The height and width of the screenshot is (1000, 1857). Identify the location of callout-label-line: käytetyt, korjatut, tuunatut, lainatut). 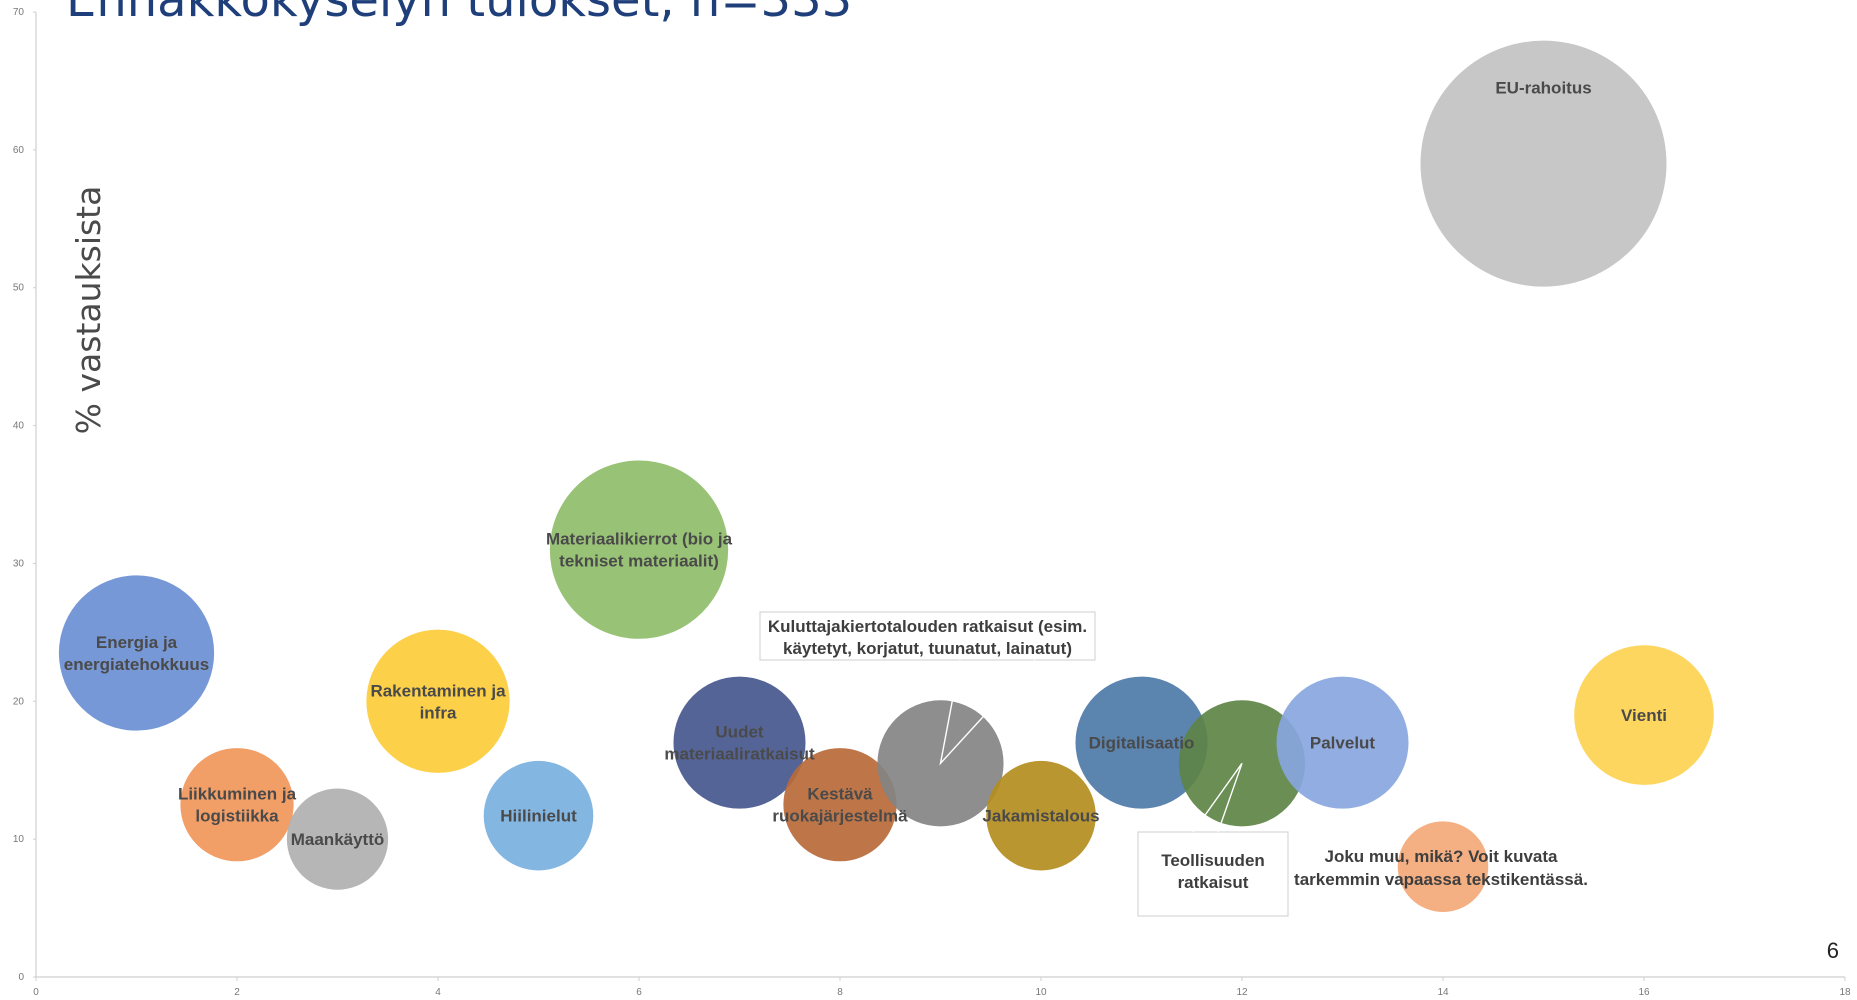
(927, 648).